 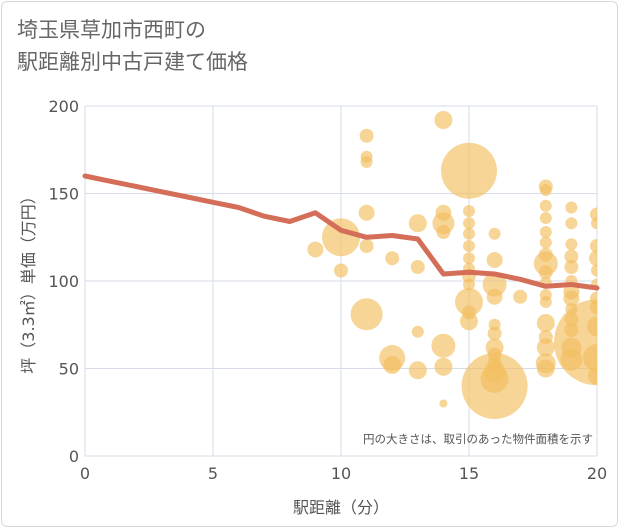 What do you see at coordinates (69, 369) in the screenshot?
I see `y-tick-label: 50` at bounding box center [69, 369].